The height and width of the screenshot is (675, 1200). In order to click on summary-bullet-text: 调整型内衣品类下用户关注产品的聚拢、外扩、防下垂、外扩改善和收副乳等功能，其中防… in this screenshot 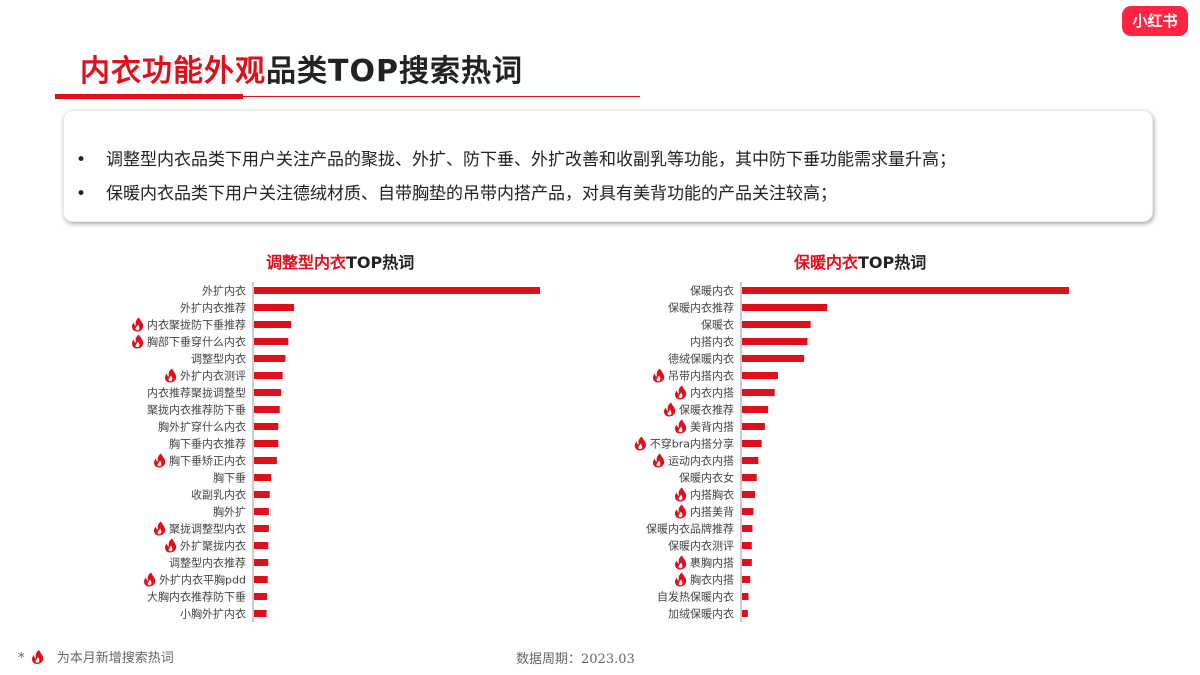, I will do `click(531, 160)`.